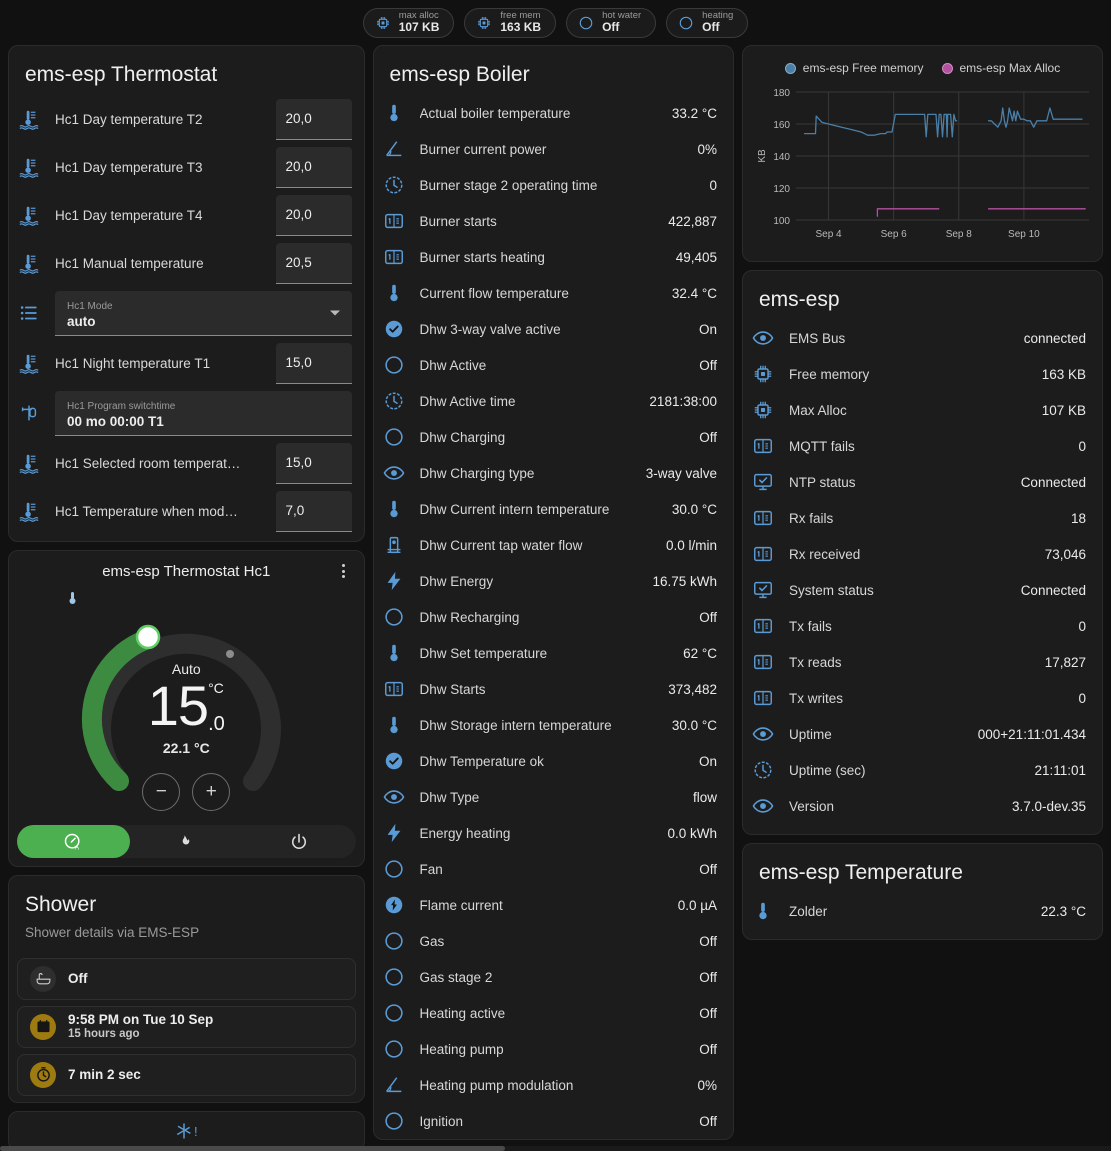 The image size is (1111, 1151). I want to click on entity-value: 3.7.0-dev.35, so click(1048, 806).